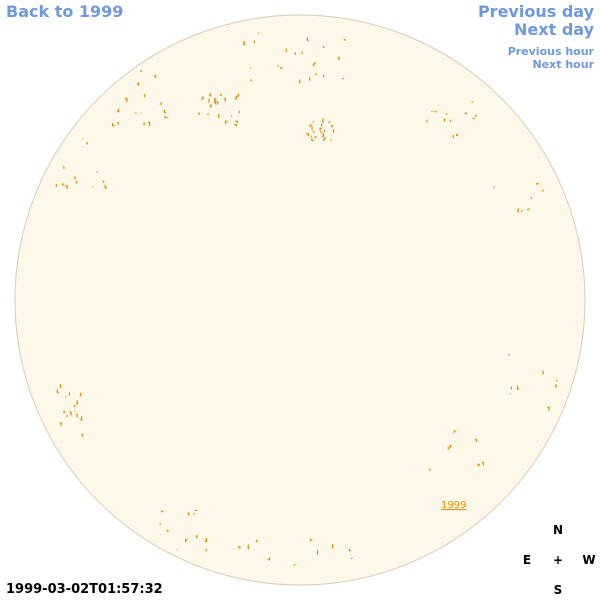  What do you see at coordinates (558, 530) in the screenshot?
I see `compass-north: N` at bounding box center [558, 530].